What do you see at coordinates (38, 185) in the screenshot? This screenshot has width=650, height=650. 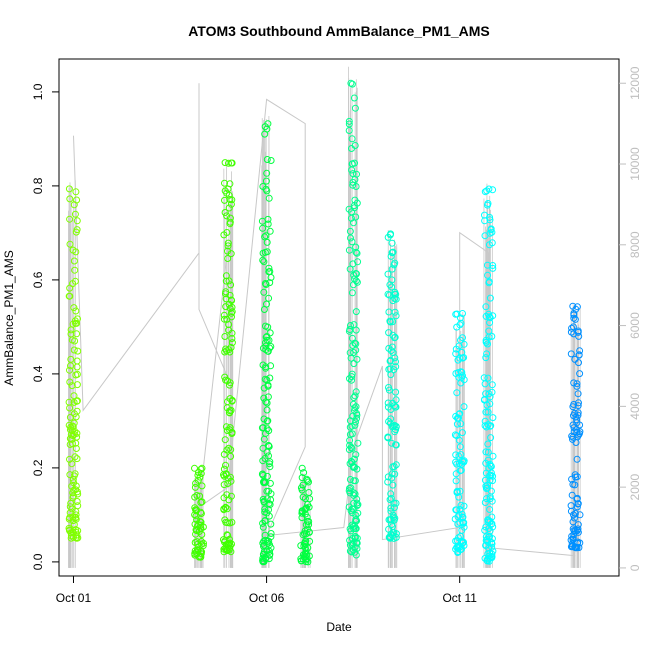 I see `y-tick-label: 0.8` at bounding box center [38, 185].